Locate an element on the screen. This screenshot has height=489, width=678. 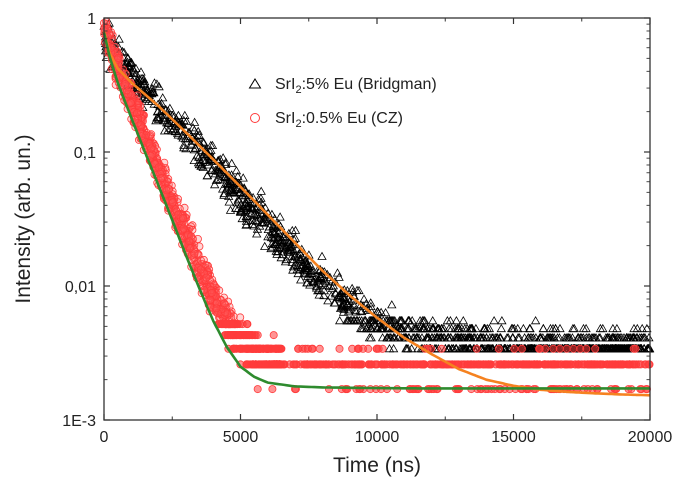
x-tick-label: 0 is located at coordinates (104, 437).